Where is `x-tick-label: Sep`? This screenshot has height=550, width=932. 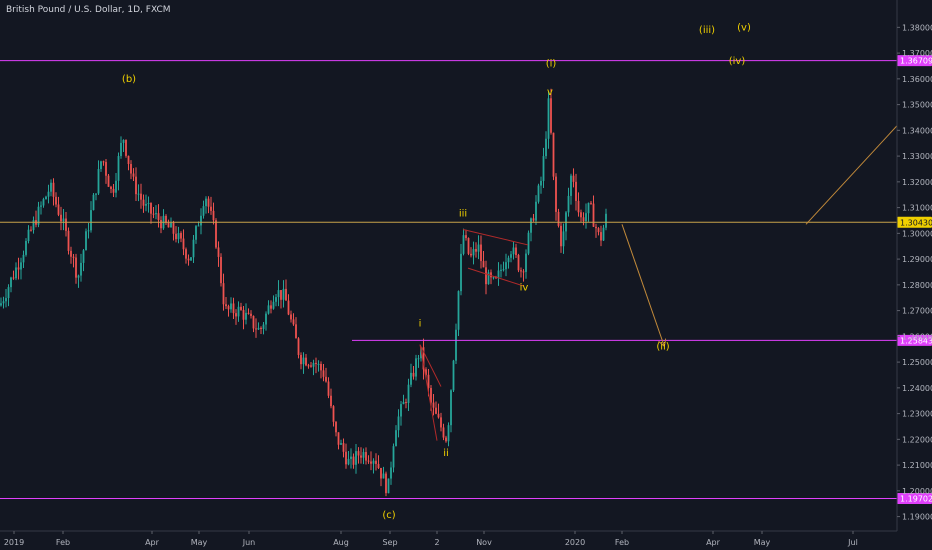 x-tick-label: Sep is located at coordinates (389, 542).